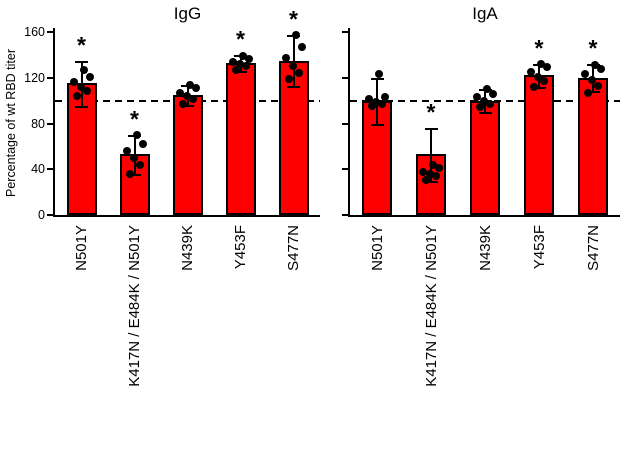 This screenshot has width=631, height=451. I want to click on y-tick-label: 120, so click(34, 77).